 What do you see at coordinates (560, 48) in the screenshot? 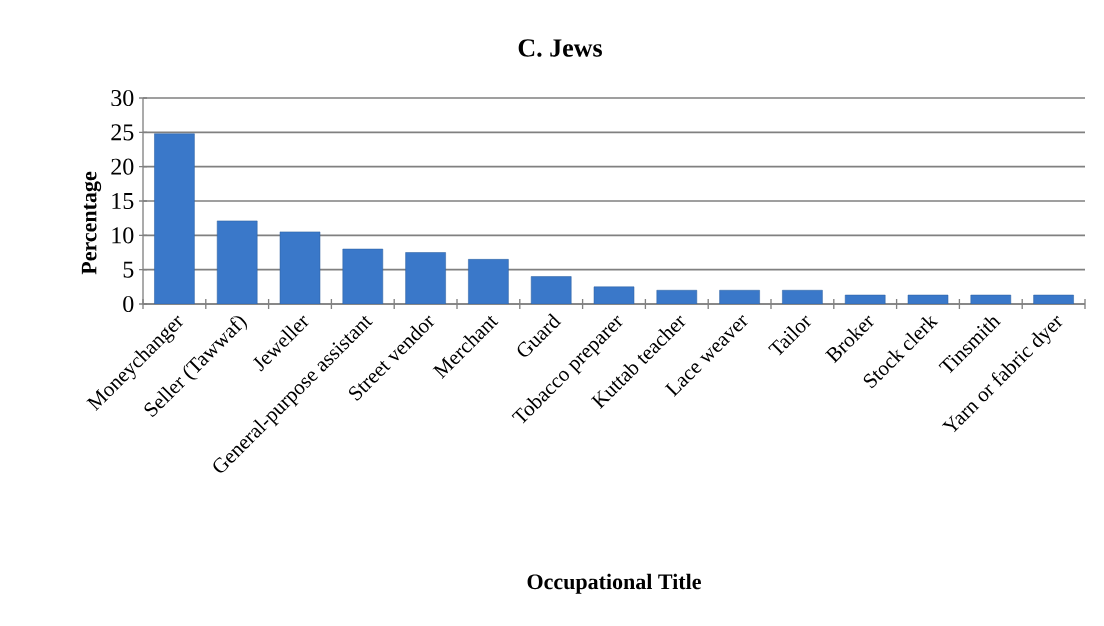
I see `chart-title: C. Jews` at bounding box center [560, 48].